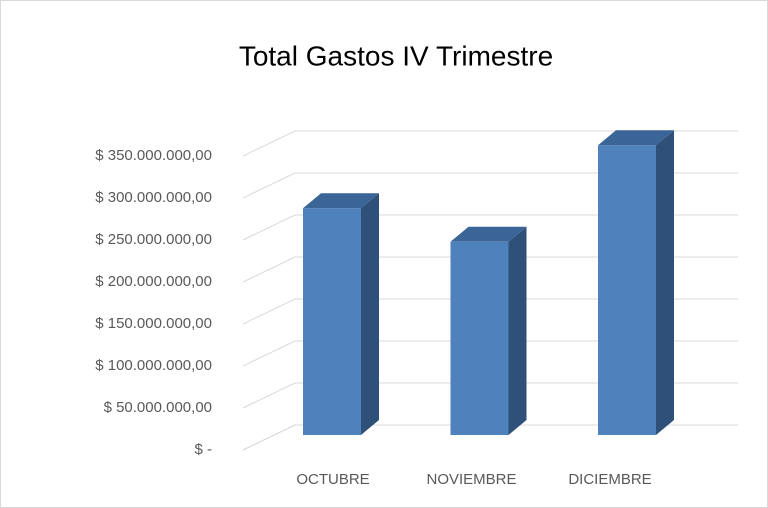 The width and height of the screenshot is (768, 508). I want to click on y-tick-label: $ 350.000.000,00, so click(153, 155).